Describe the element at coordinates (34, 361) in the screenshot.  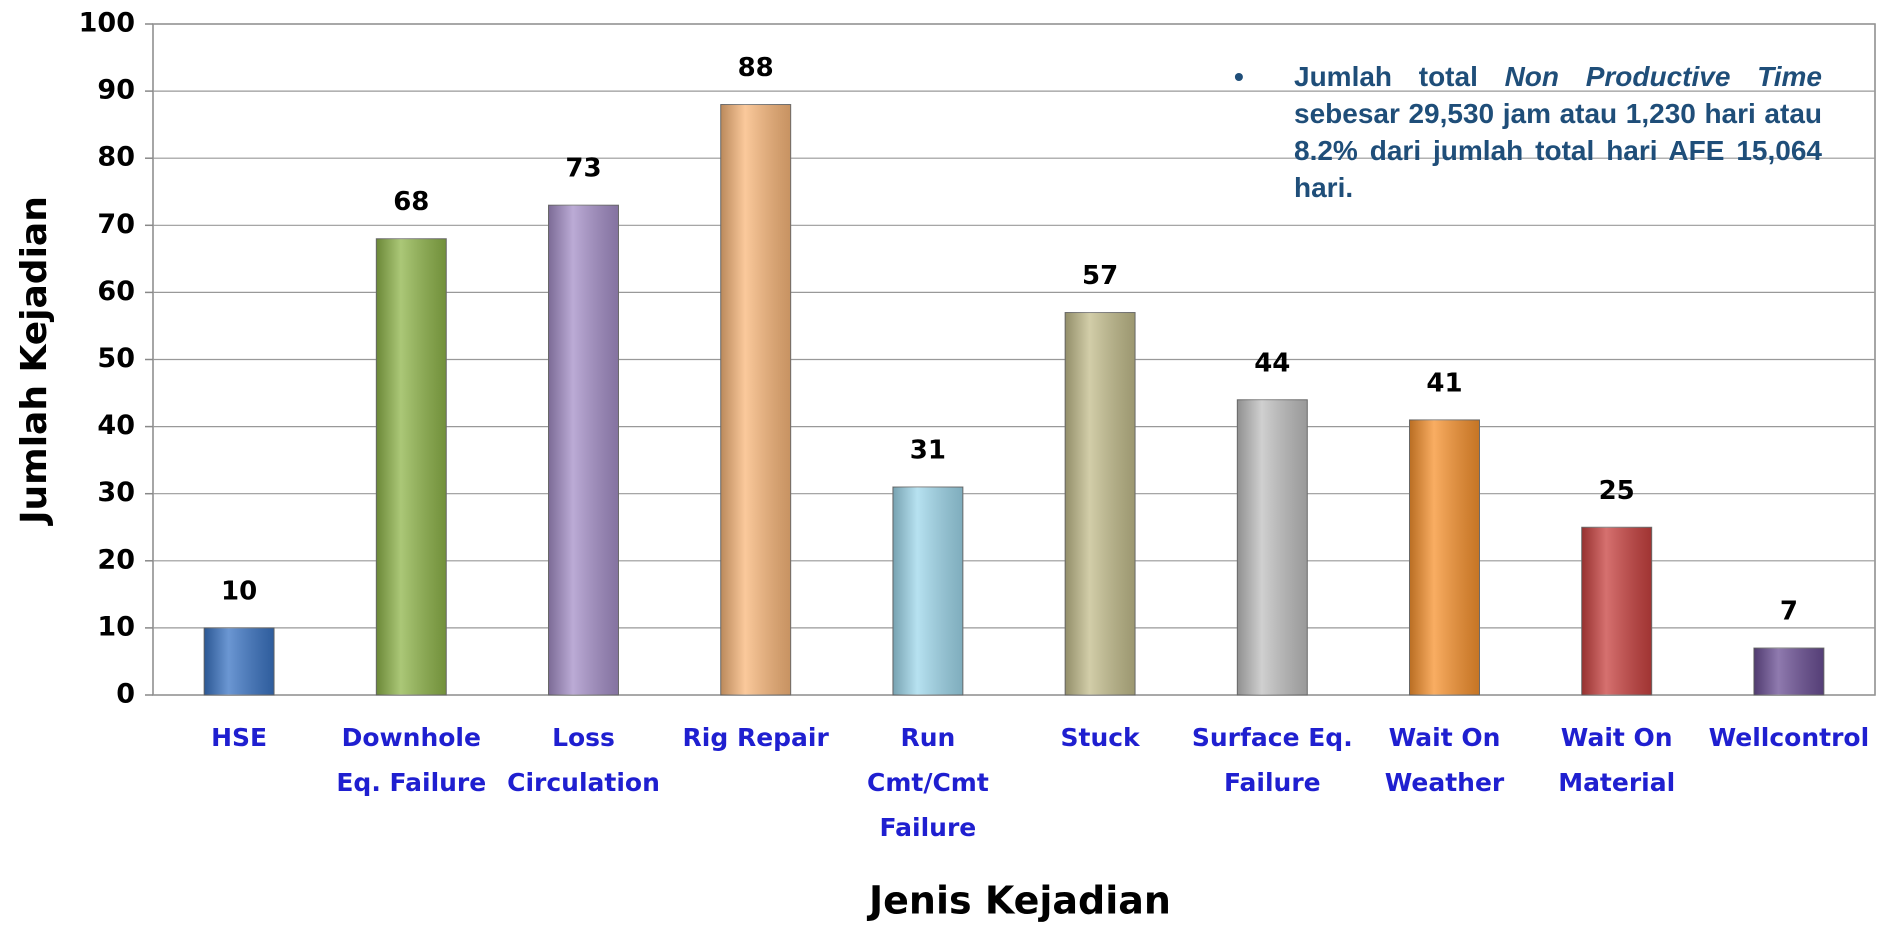
I see `y-axis-label: Jumlah Kejadian` at that location.